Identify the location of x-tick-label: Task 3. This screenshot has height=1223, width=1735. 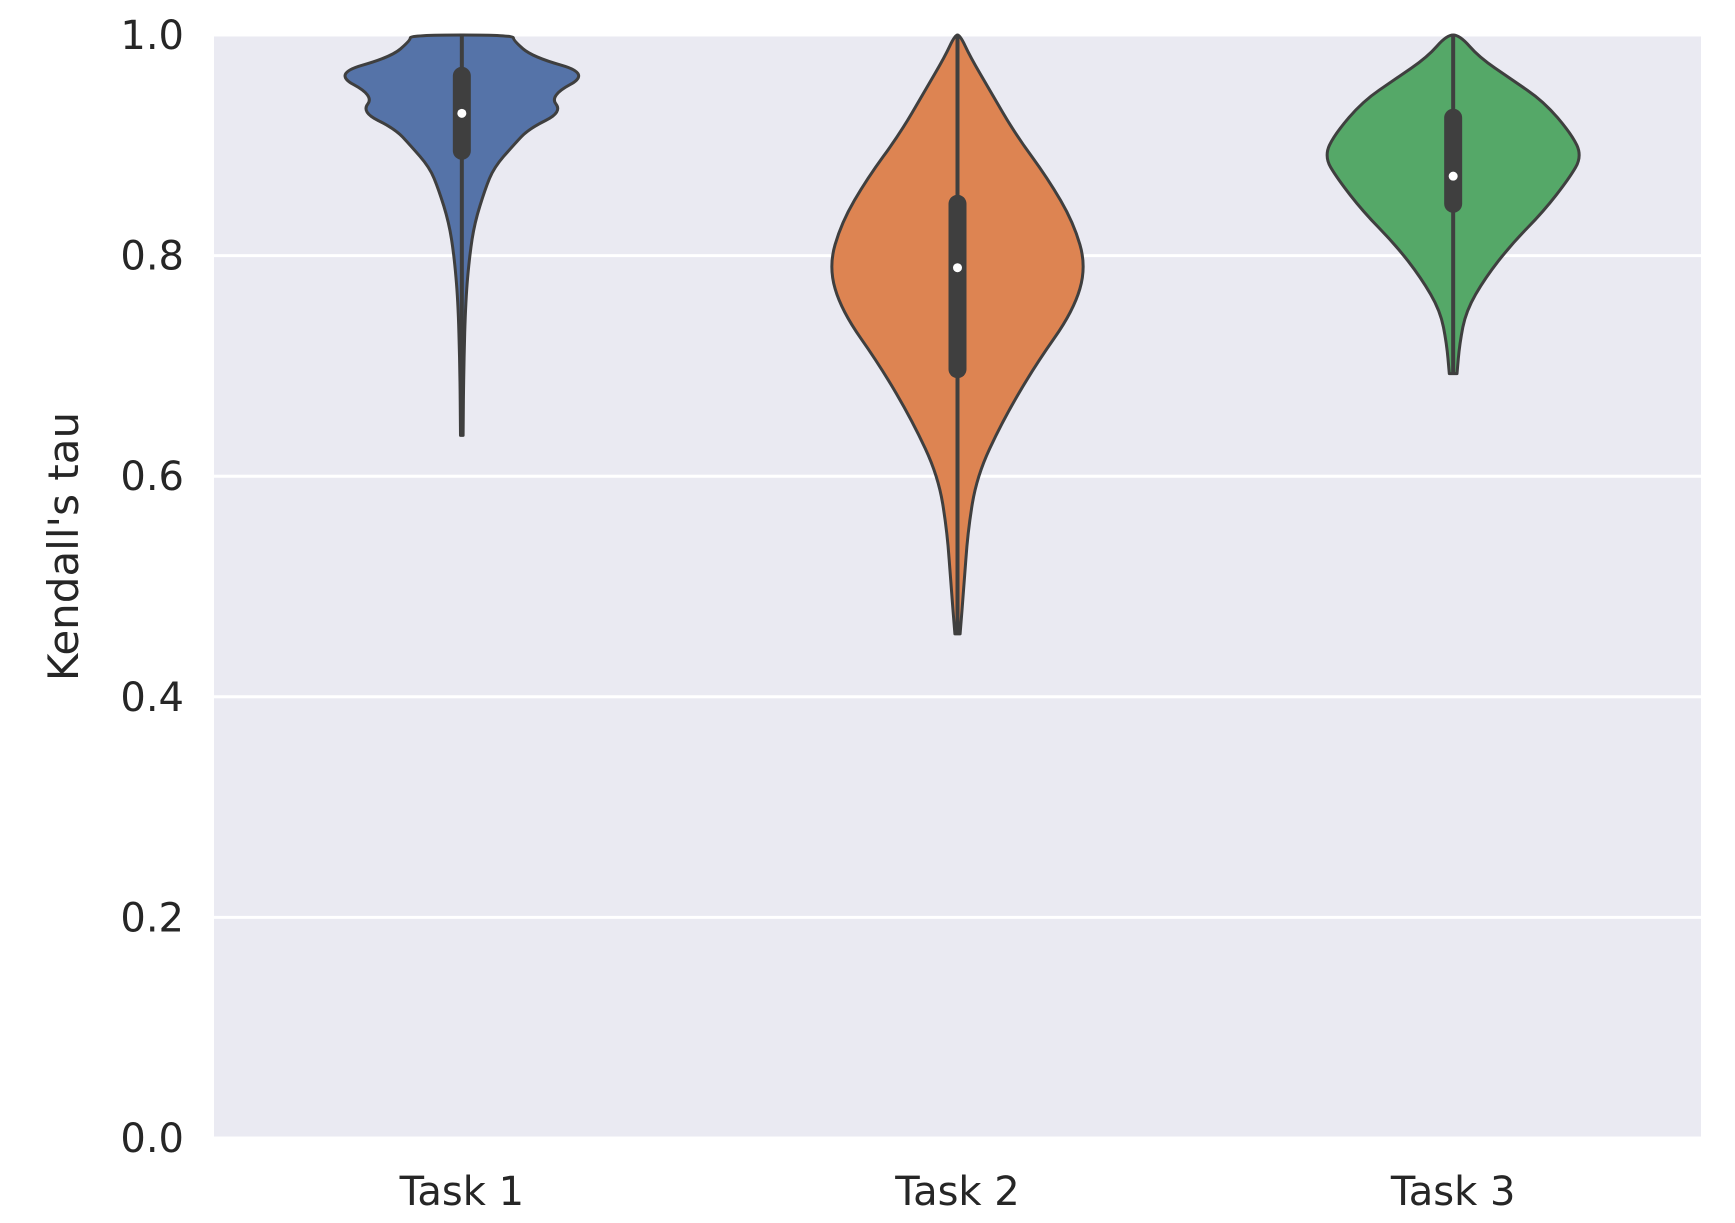
(1453, 1192).